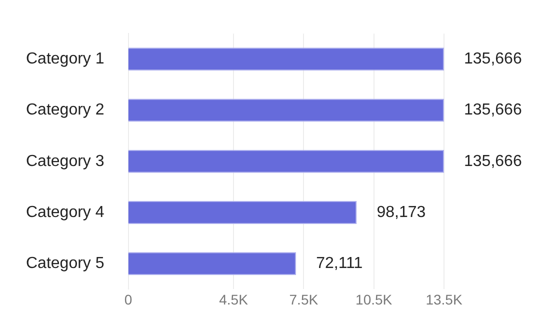 Image resolution: width=552 pixels, height=332 pixels. I want to click on x2-tick-label: 0, so click(128, 299).